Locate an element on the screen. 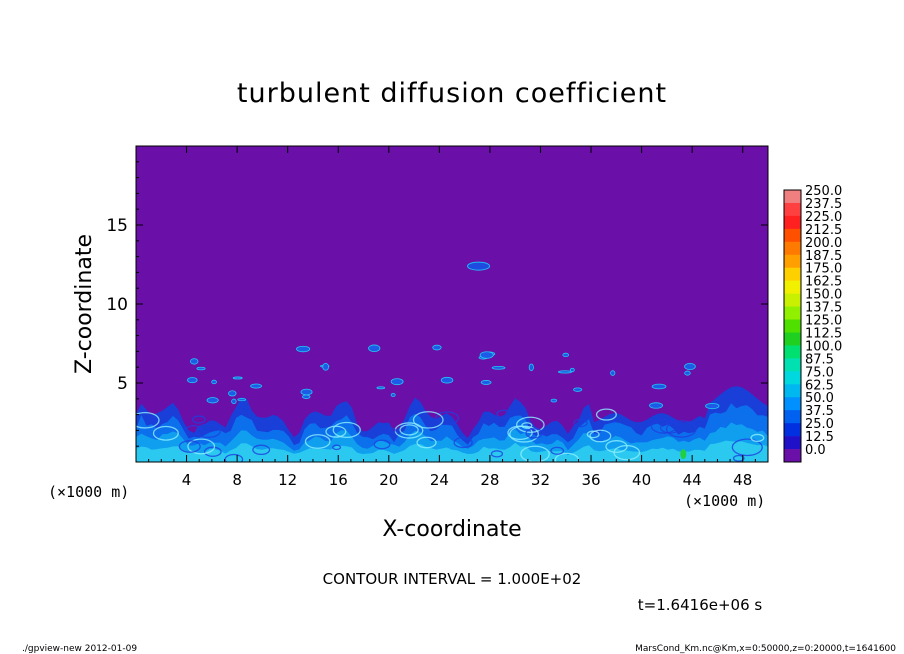  x-tick-label: 36 is located at coordinates (590, 480).